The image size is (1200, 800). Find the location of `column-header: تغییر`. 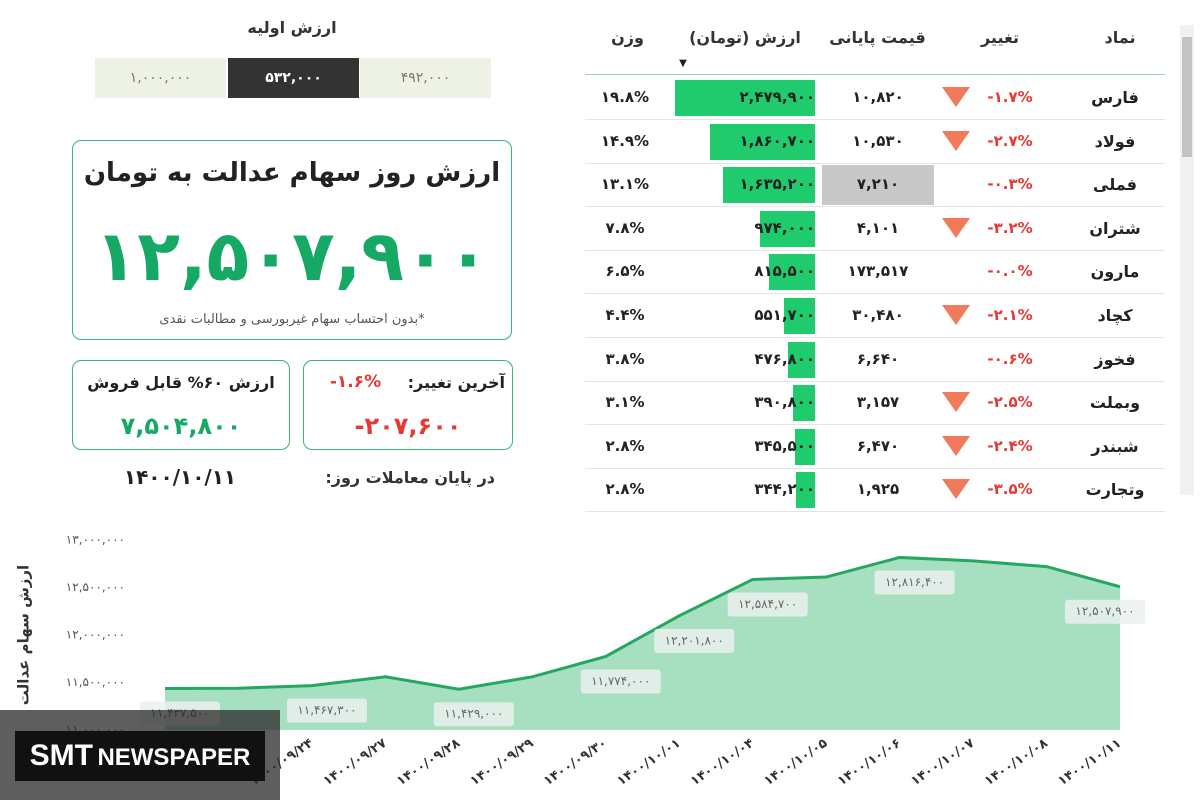

column-header: تغییر is located at coordinates (1000, 37).